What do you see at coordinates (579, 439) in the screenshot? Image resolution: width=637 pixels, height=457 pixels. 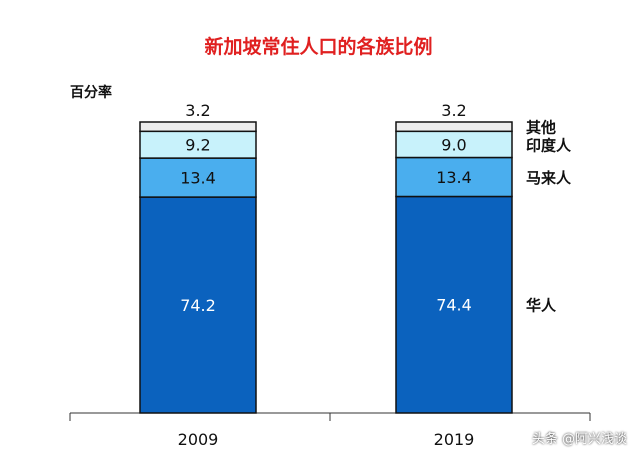 I see `watermark: 头条 @阿兴浅谈` at bounding box center [579, 439].